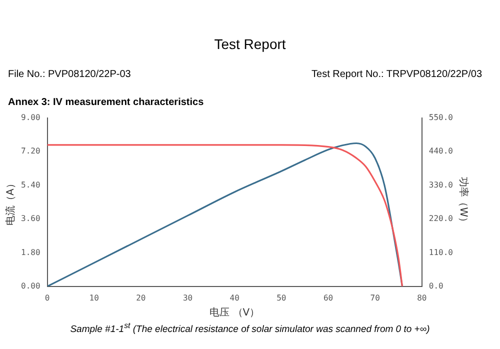 This screenshot has height=349, width=500. What do you see at coordinates (187, 297) in the screenshot?
I see `x-tick-label: 30` at bounding box center [187, 297].